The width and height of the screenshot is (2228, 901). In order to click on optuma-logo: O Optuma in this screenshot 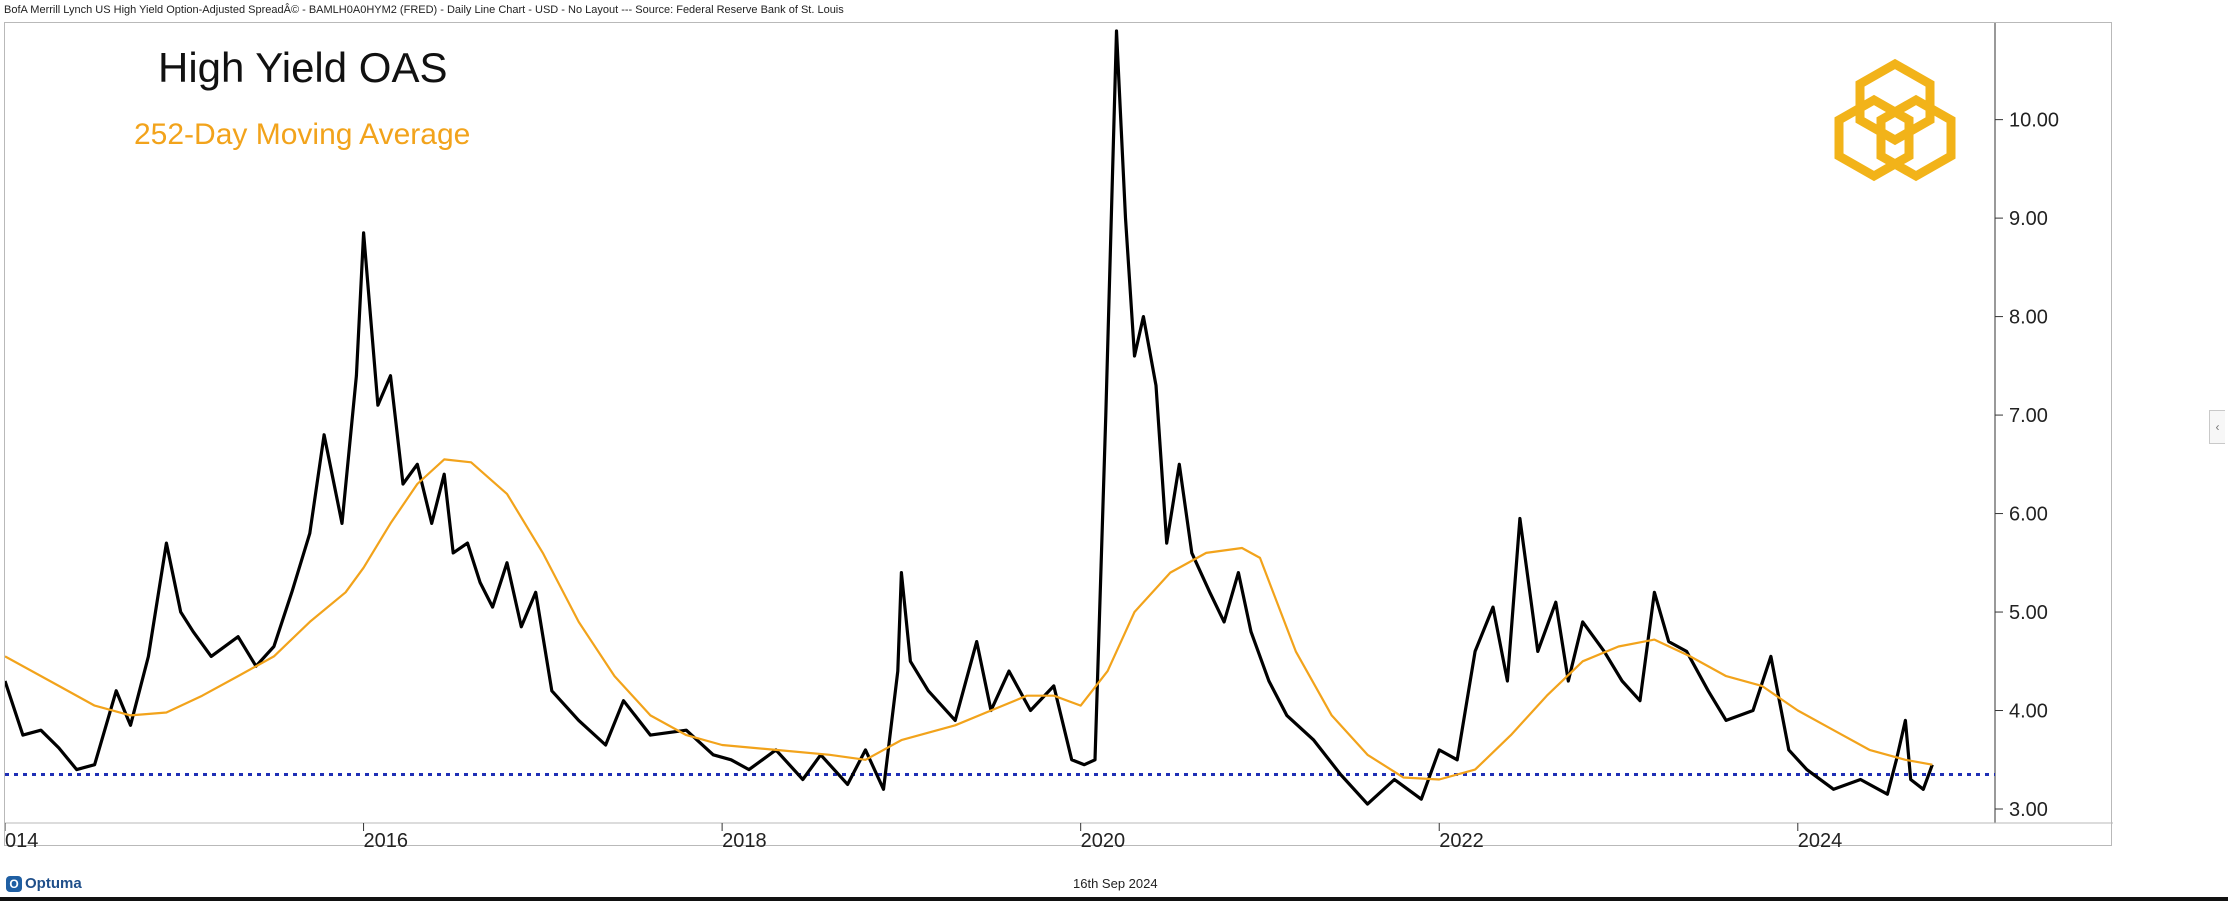, I will do `click(44, 883)`.